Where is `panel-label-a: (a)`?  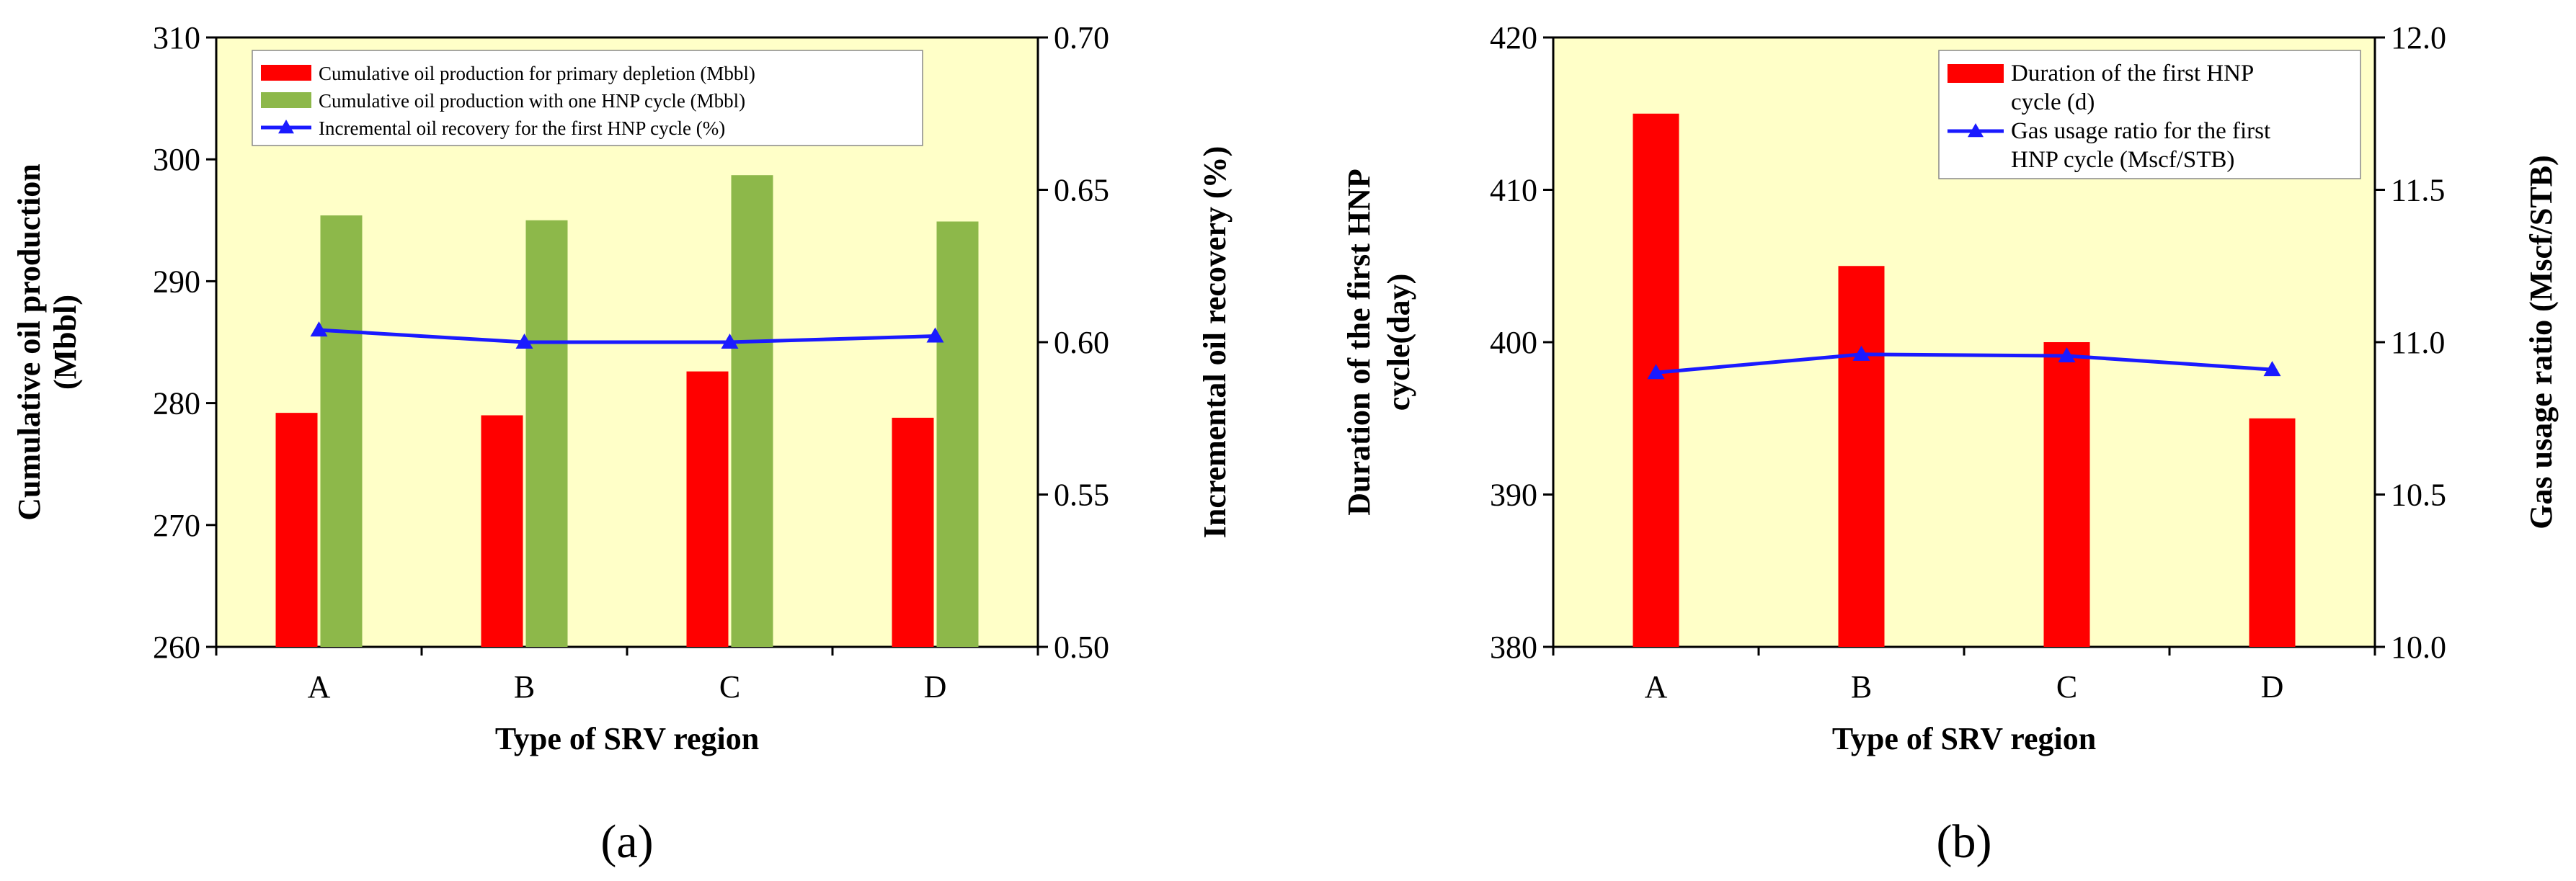 panel-label-a: (a) is located at coordinates (626, 841).